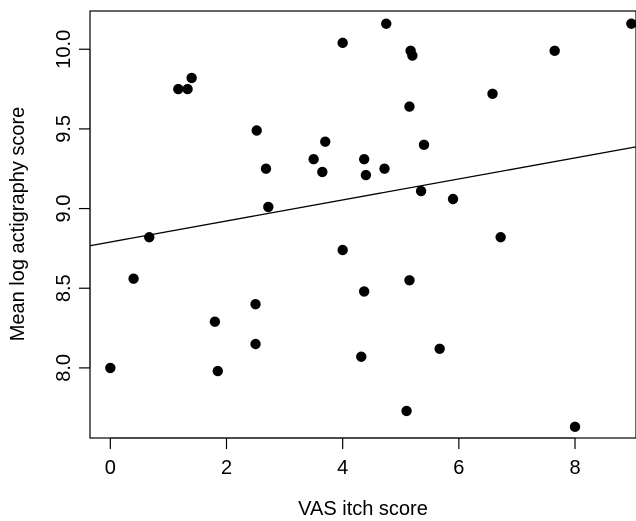  Describe the element at coordinates (64, 49) in the screenshot. I see `y-tick-label: 10.0` at that location.